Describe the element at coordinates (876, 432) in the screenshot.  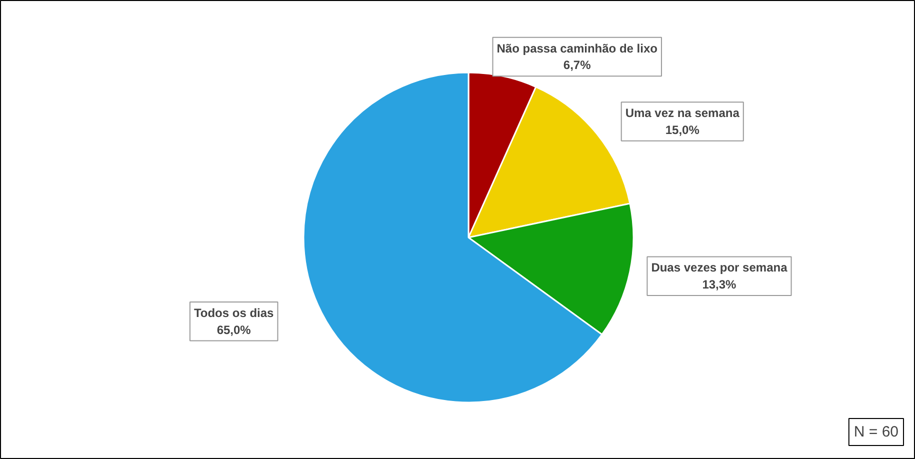
I see `text: N = 60` at that location.